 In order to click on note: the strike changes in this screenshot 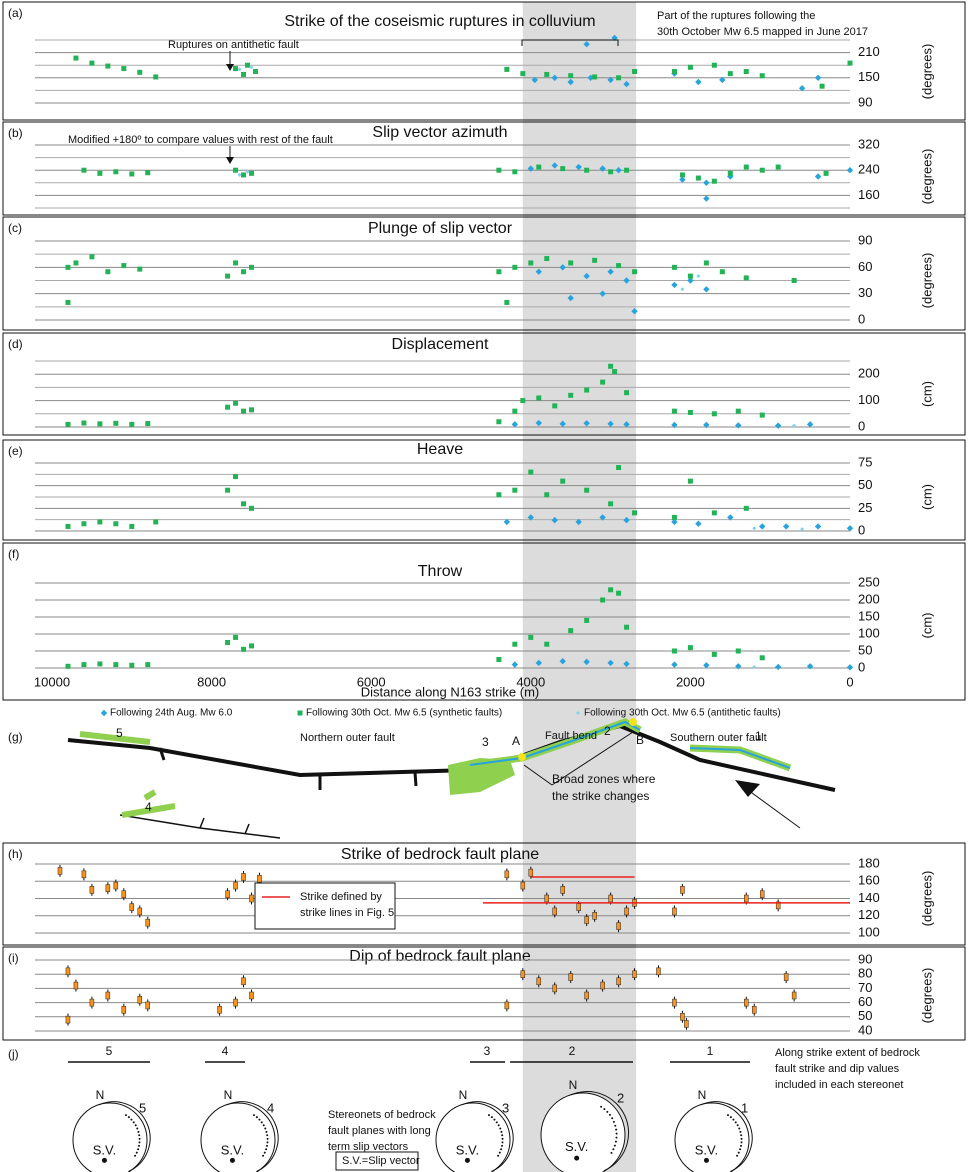, I will do `click(600, 796)`.